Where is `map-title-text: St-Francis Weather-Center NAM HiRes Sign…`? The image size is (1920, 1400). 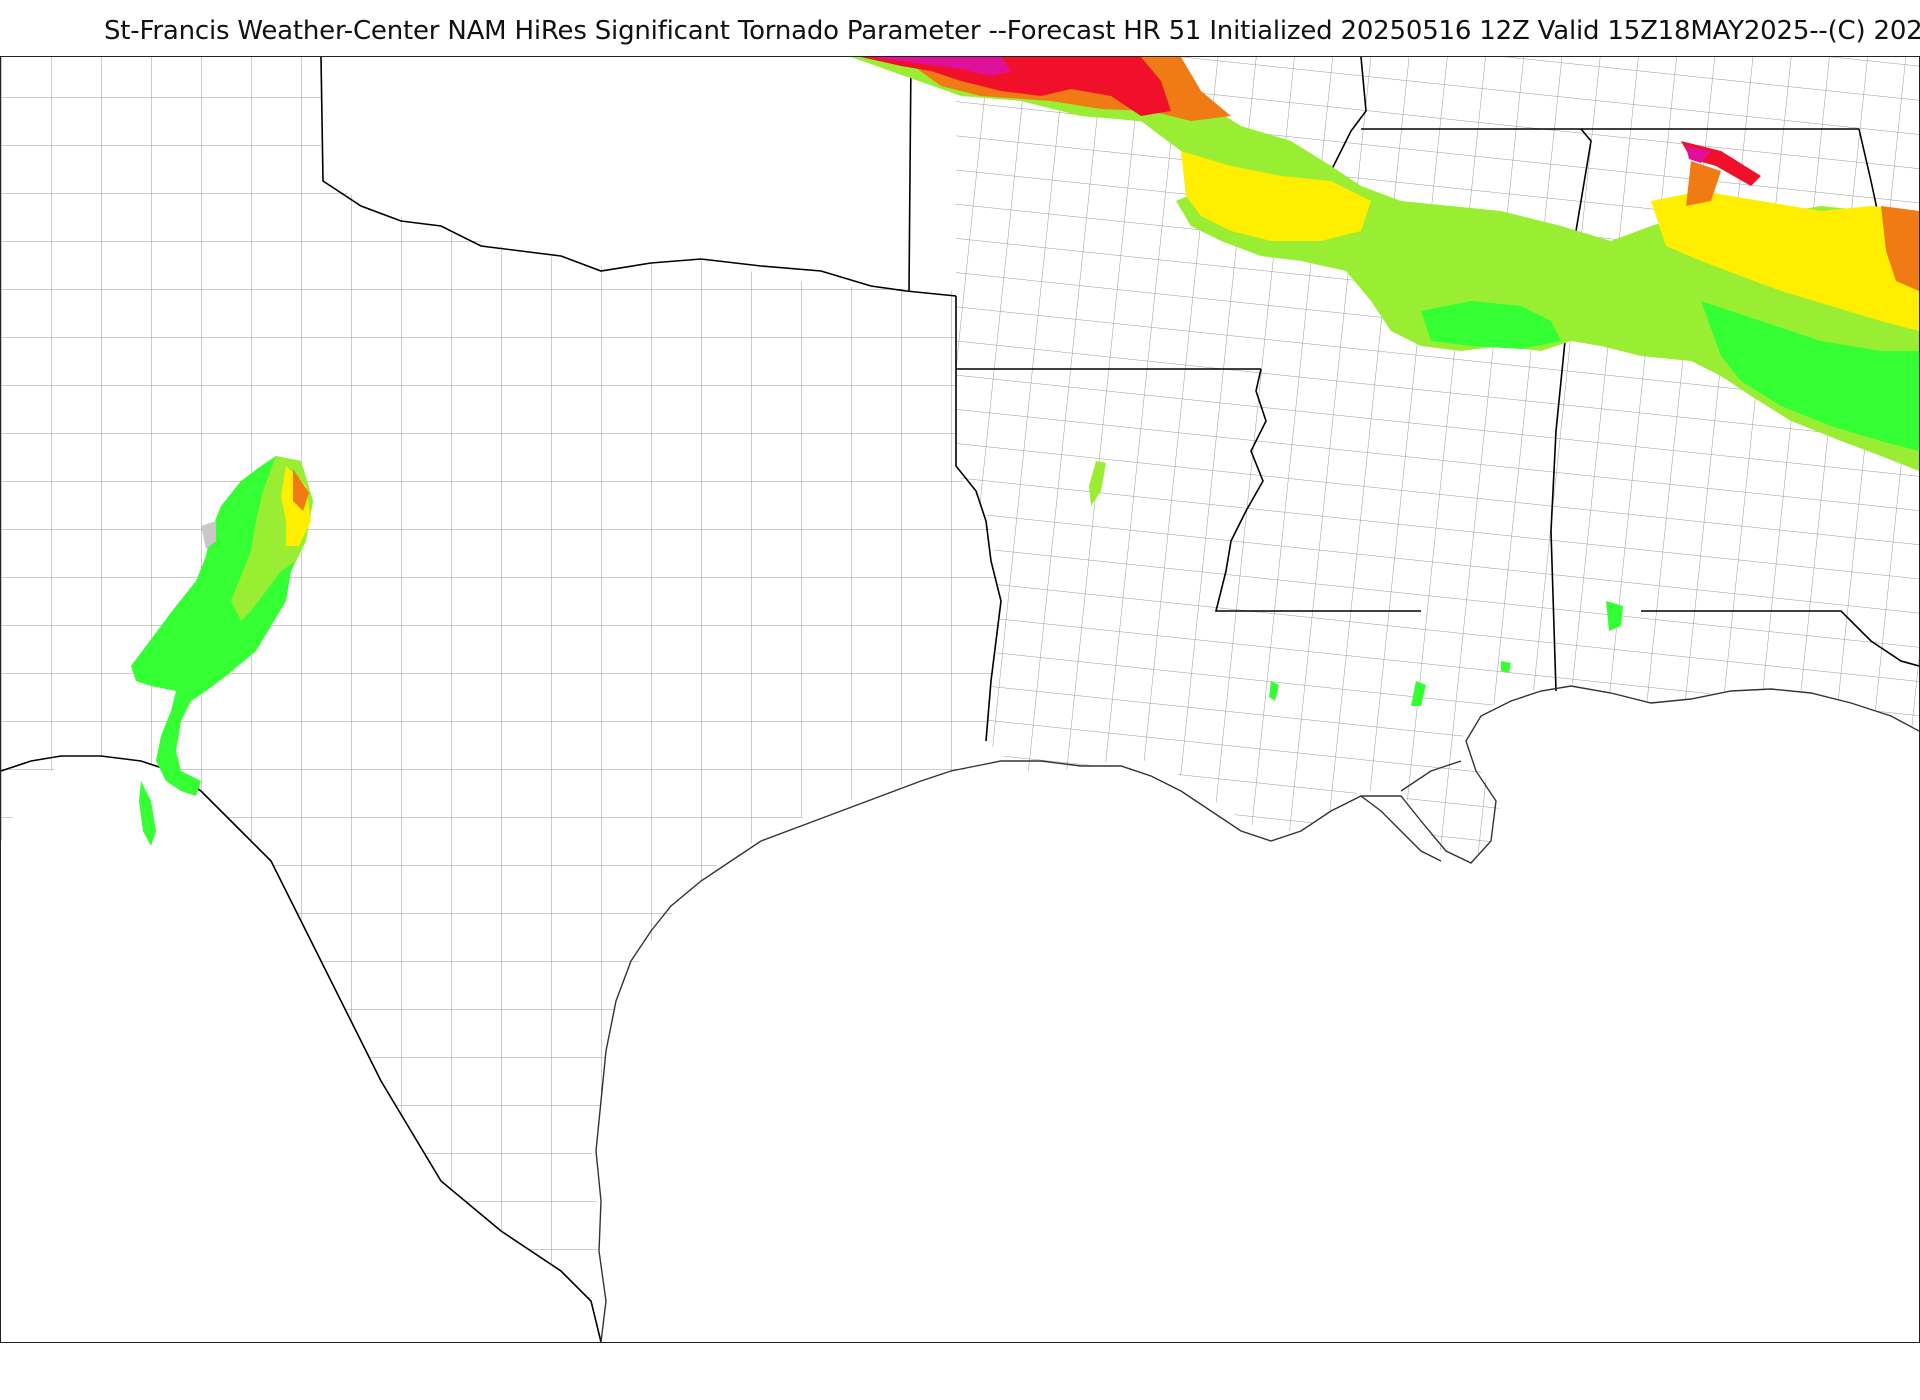
map-title-text: St-Francis Weather-Center NAM HiRes Sign… is located at coordinates (1012, 31).